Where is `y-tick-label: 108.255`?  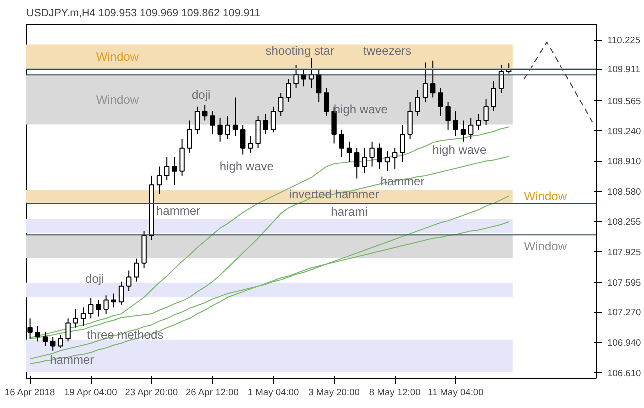
y-tick-label: 108.255 is located at coordinates (625, 222).